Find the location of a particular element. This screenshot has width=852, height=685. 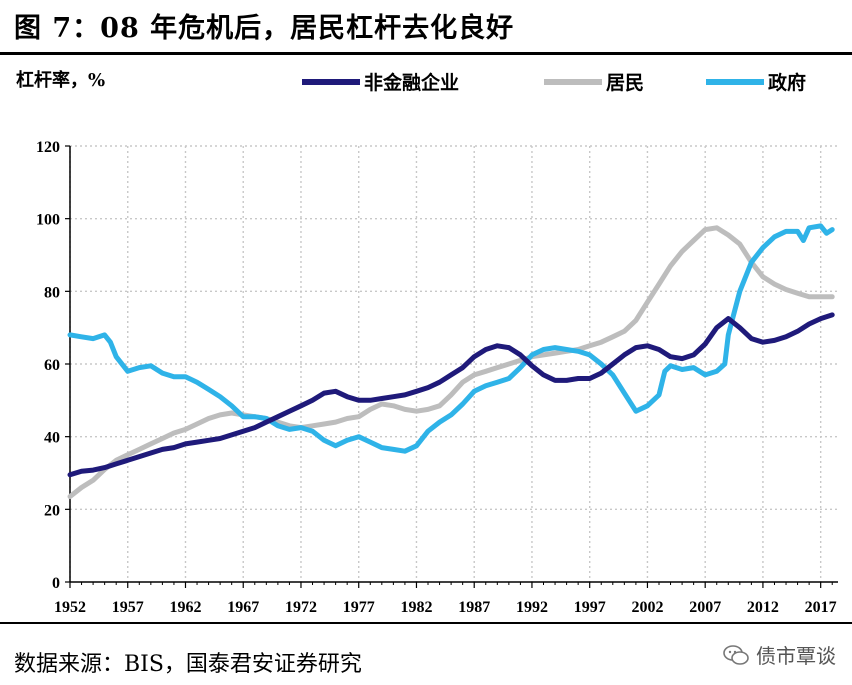

source-note: 数据来源：BIS，国泰君安证券研究 is located at coordinates (188, 664).